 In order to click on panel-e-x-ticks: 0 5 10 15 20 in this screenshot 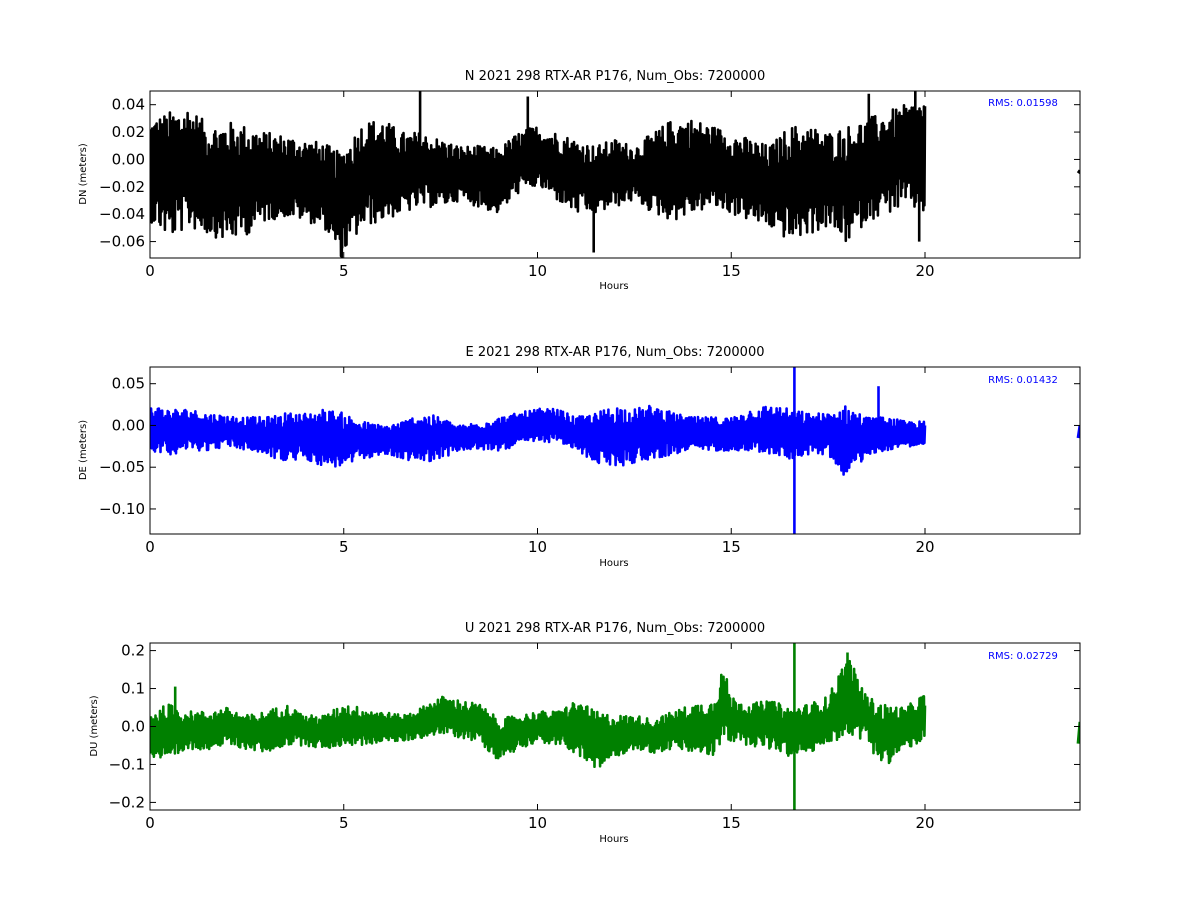, I will do `click(540, 461)`.